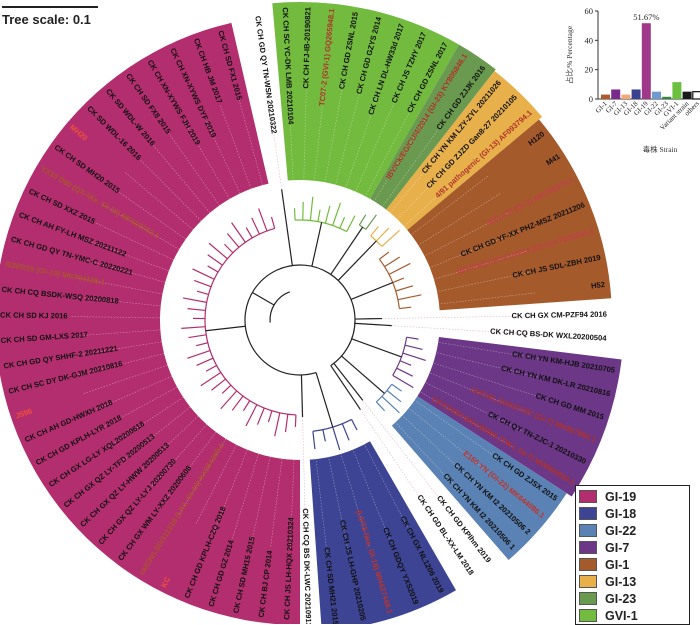 The image size is (700, 625). What do you see at coordinates (660, 149) in the screenshot?
I see `x-axis-label: 毒株 Strain` at bounding box center [660, 149].